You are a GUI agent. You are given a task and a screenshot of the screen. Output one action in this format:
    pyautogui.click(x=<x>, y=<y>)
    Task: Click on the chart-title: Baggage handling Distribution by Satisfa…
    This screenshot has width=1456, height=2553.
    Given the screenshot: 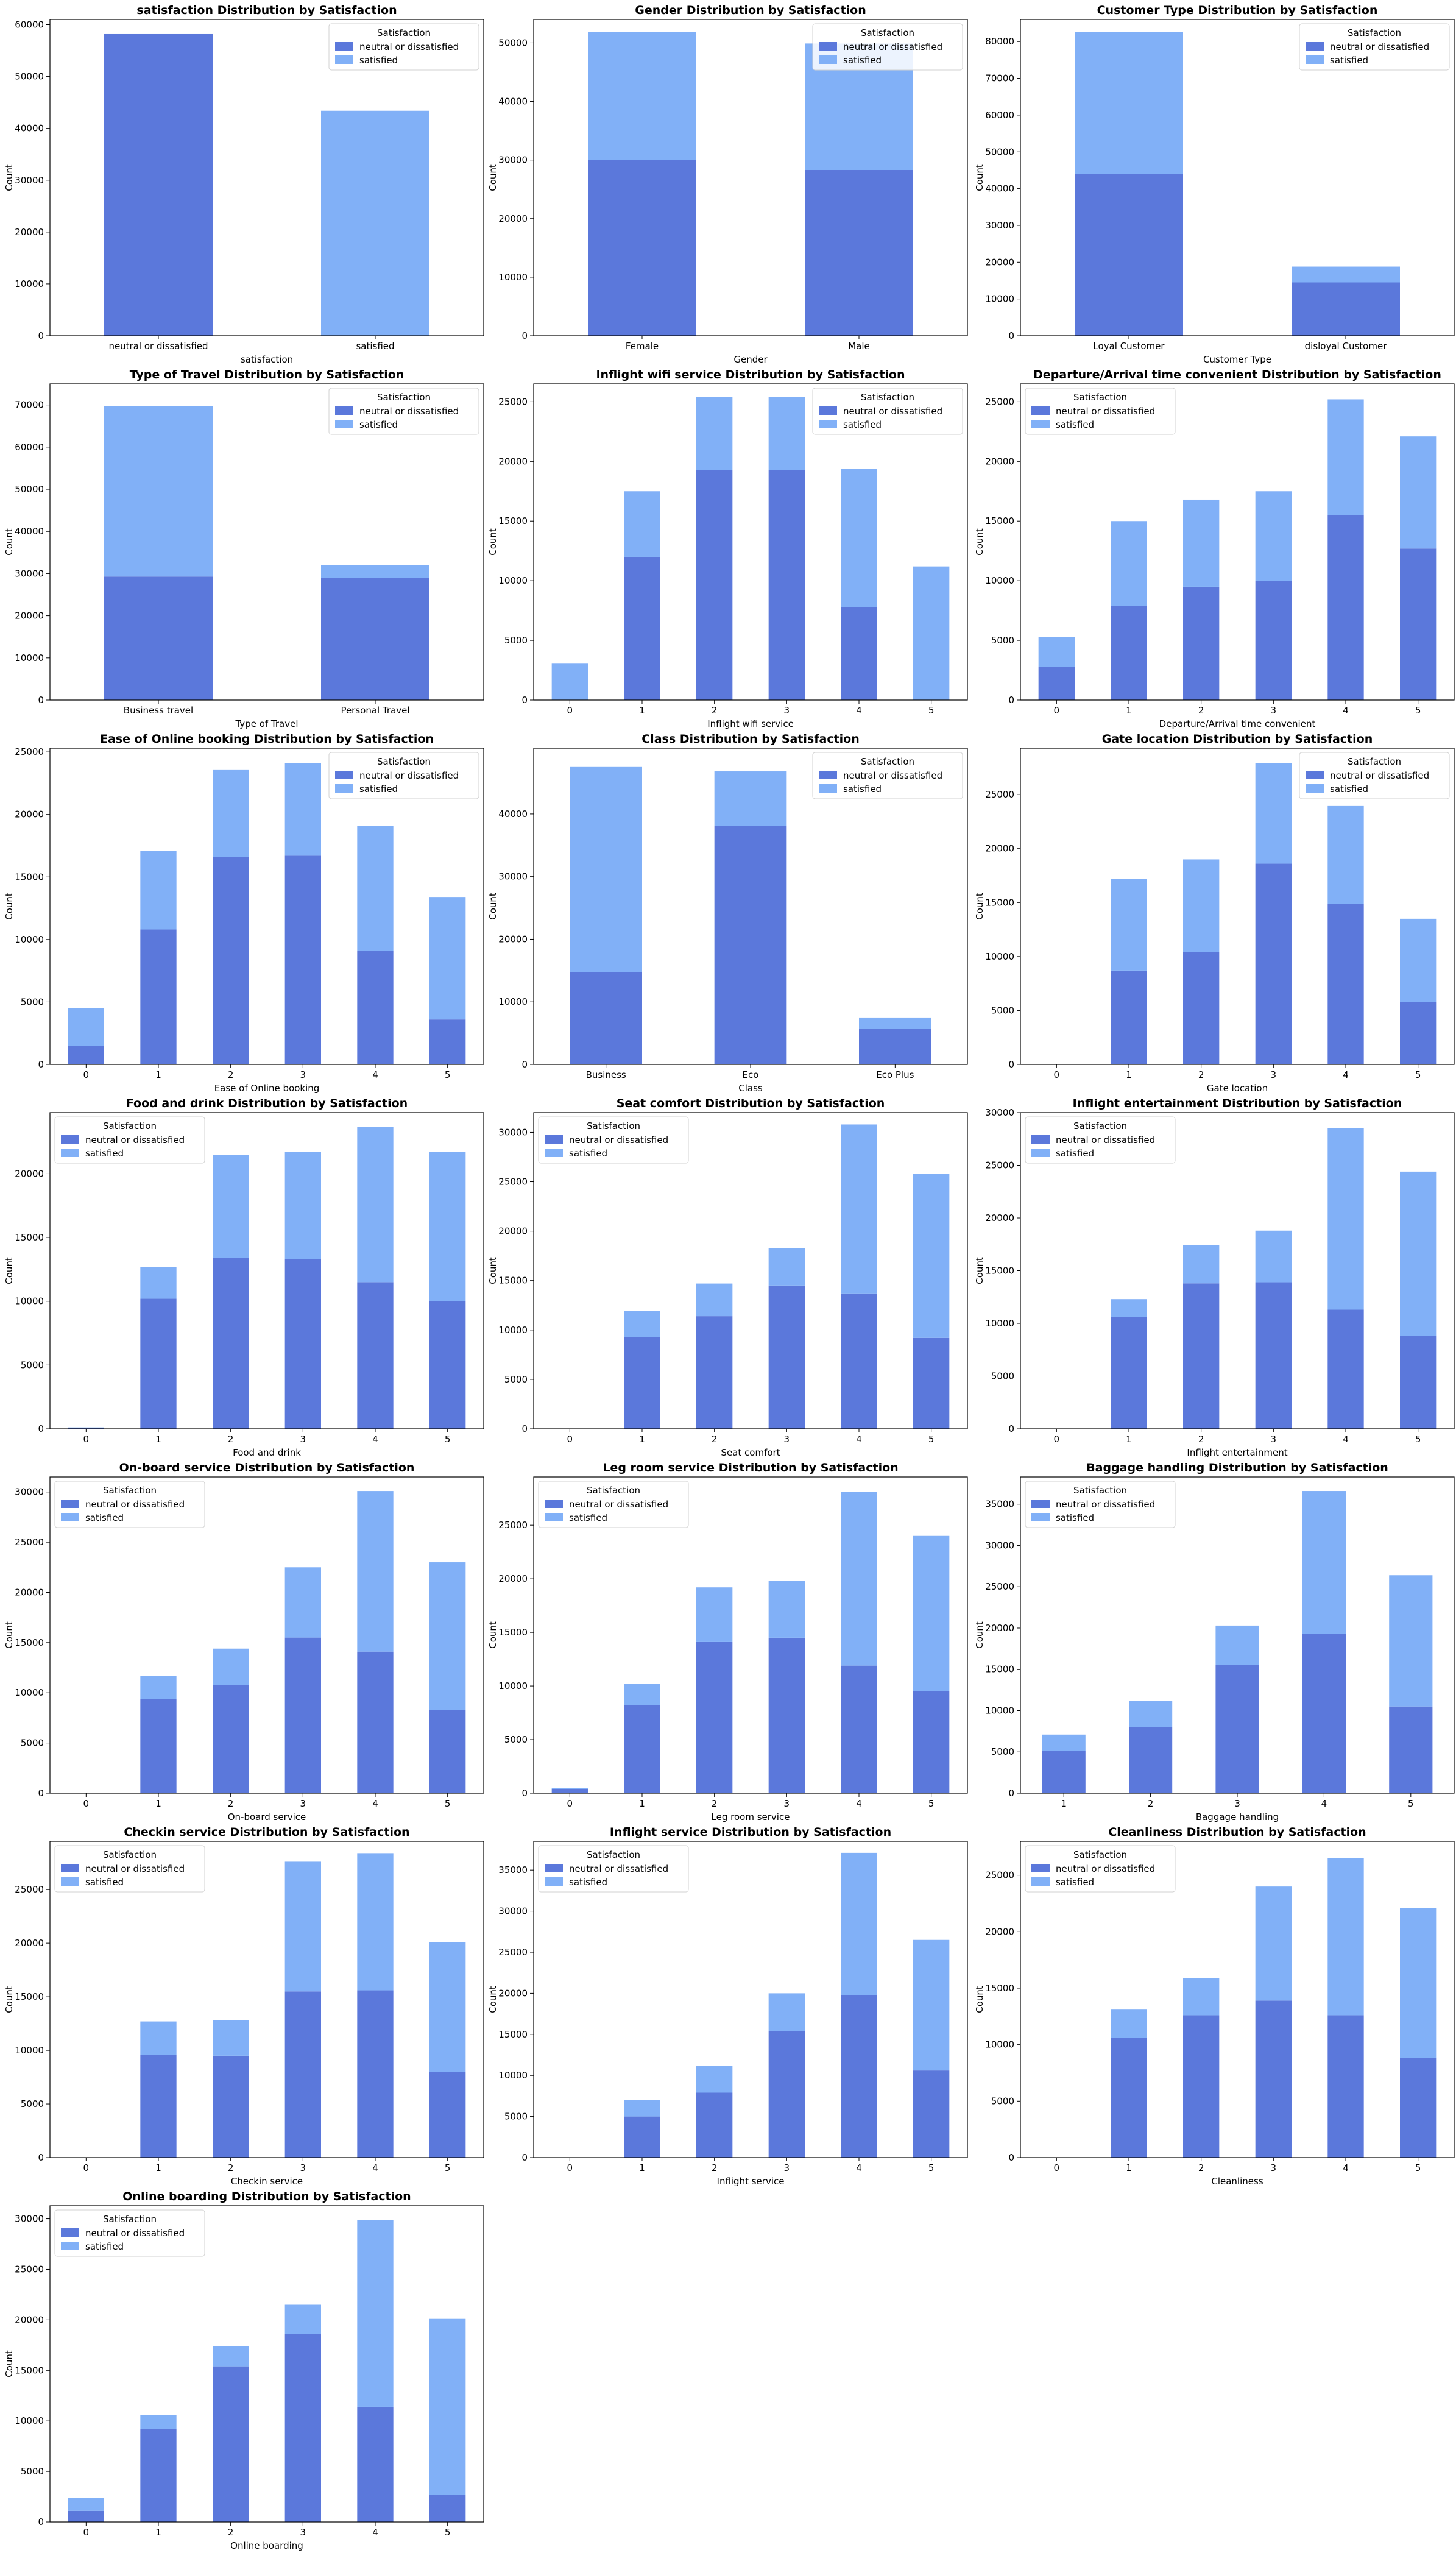 What is the action you would take?
    pyautogui.click(x=1237, y=1468)
    